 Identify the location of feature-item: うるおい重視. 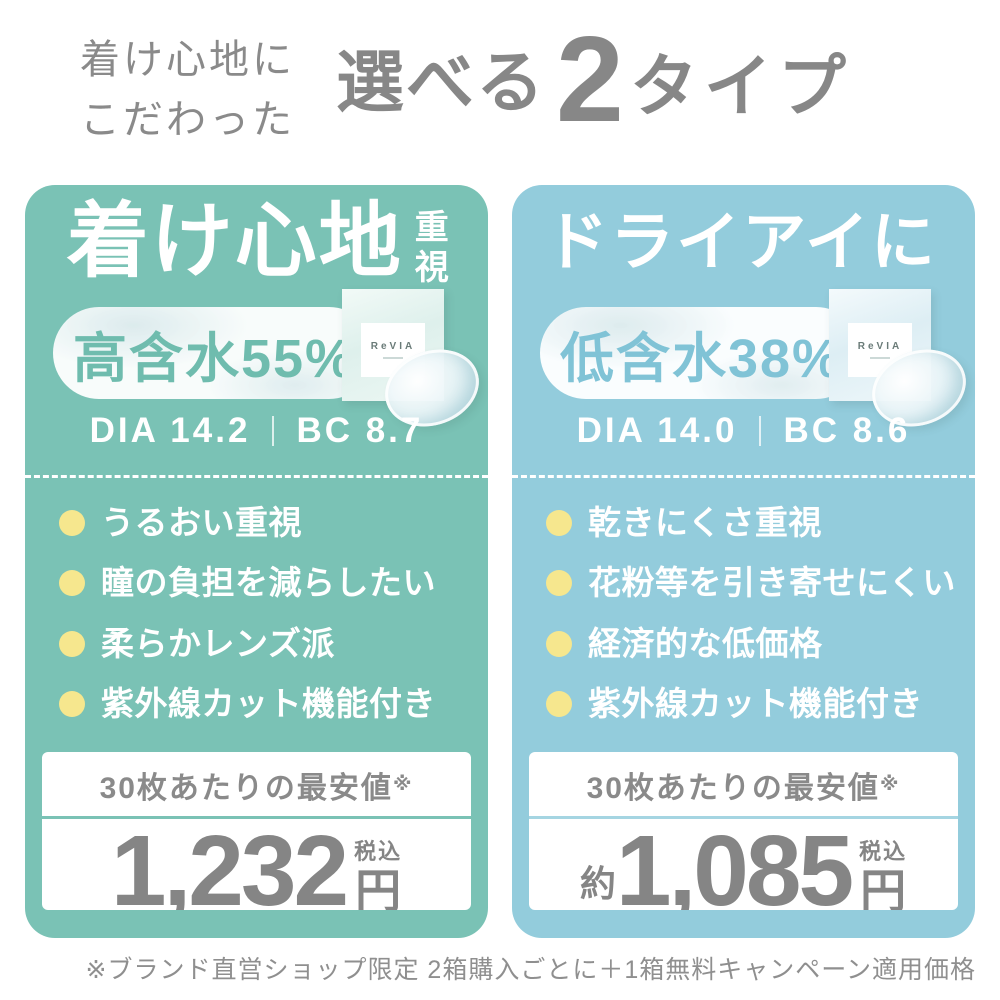
(269, 522).